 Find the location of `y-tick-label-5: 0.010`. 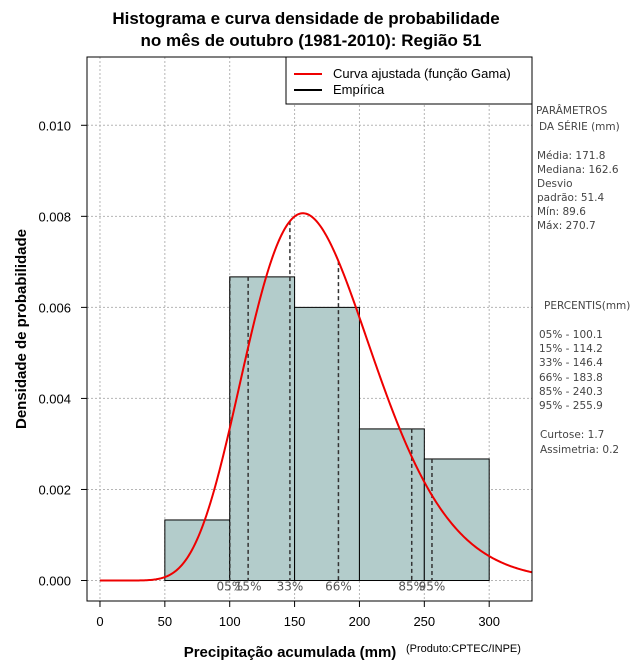

y-tick-label-5: 0.010 is located at coordinates (54, 125).